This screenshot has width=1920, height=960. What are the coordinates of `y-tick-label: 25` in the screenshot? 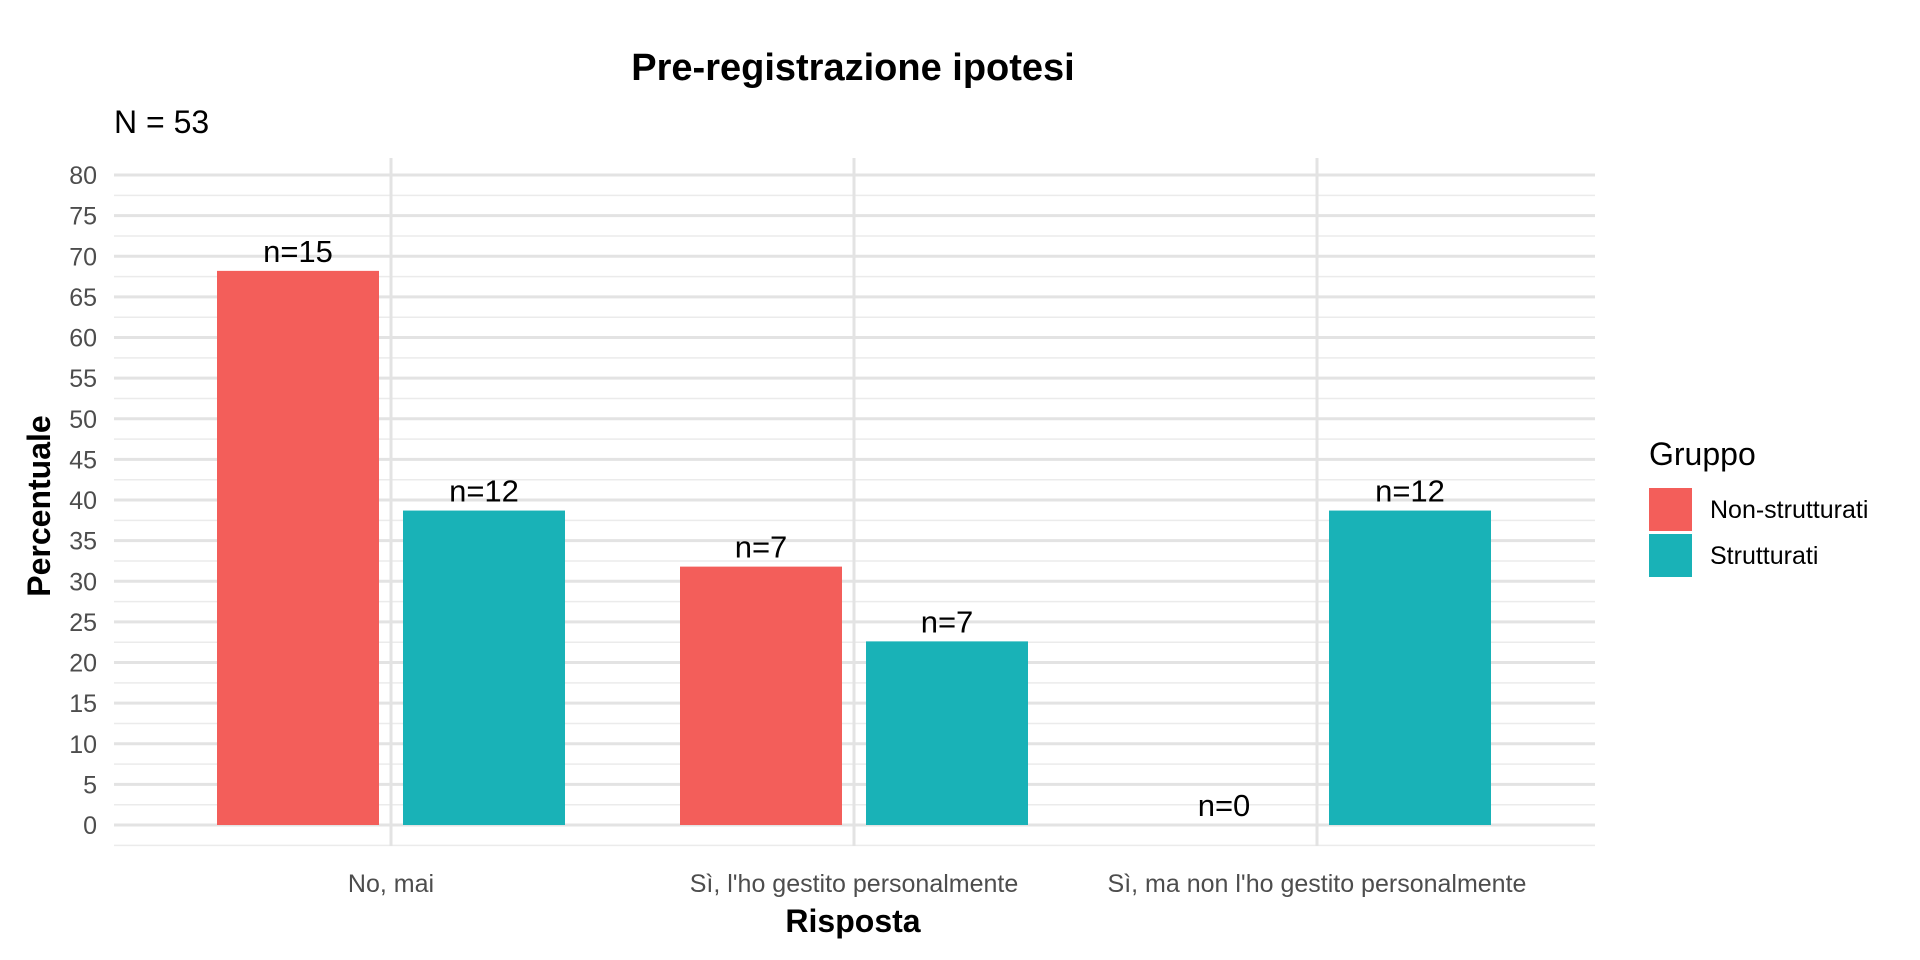 It's located at (83, 623).